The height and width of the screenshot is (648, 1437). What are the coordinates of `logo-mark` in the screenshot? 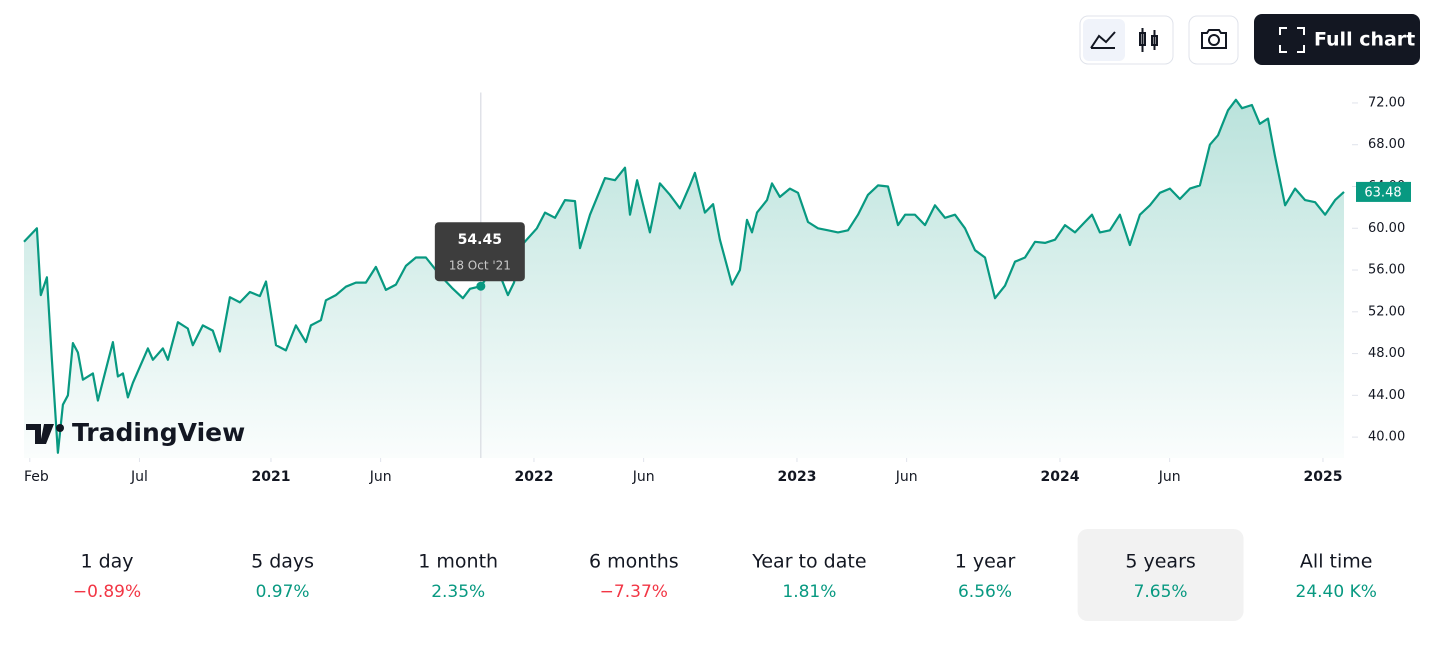 It's located at (40, 434).